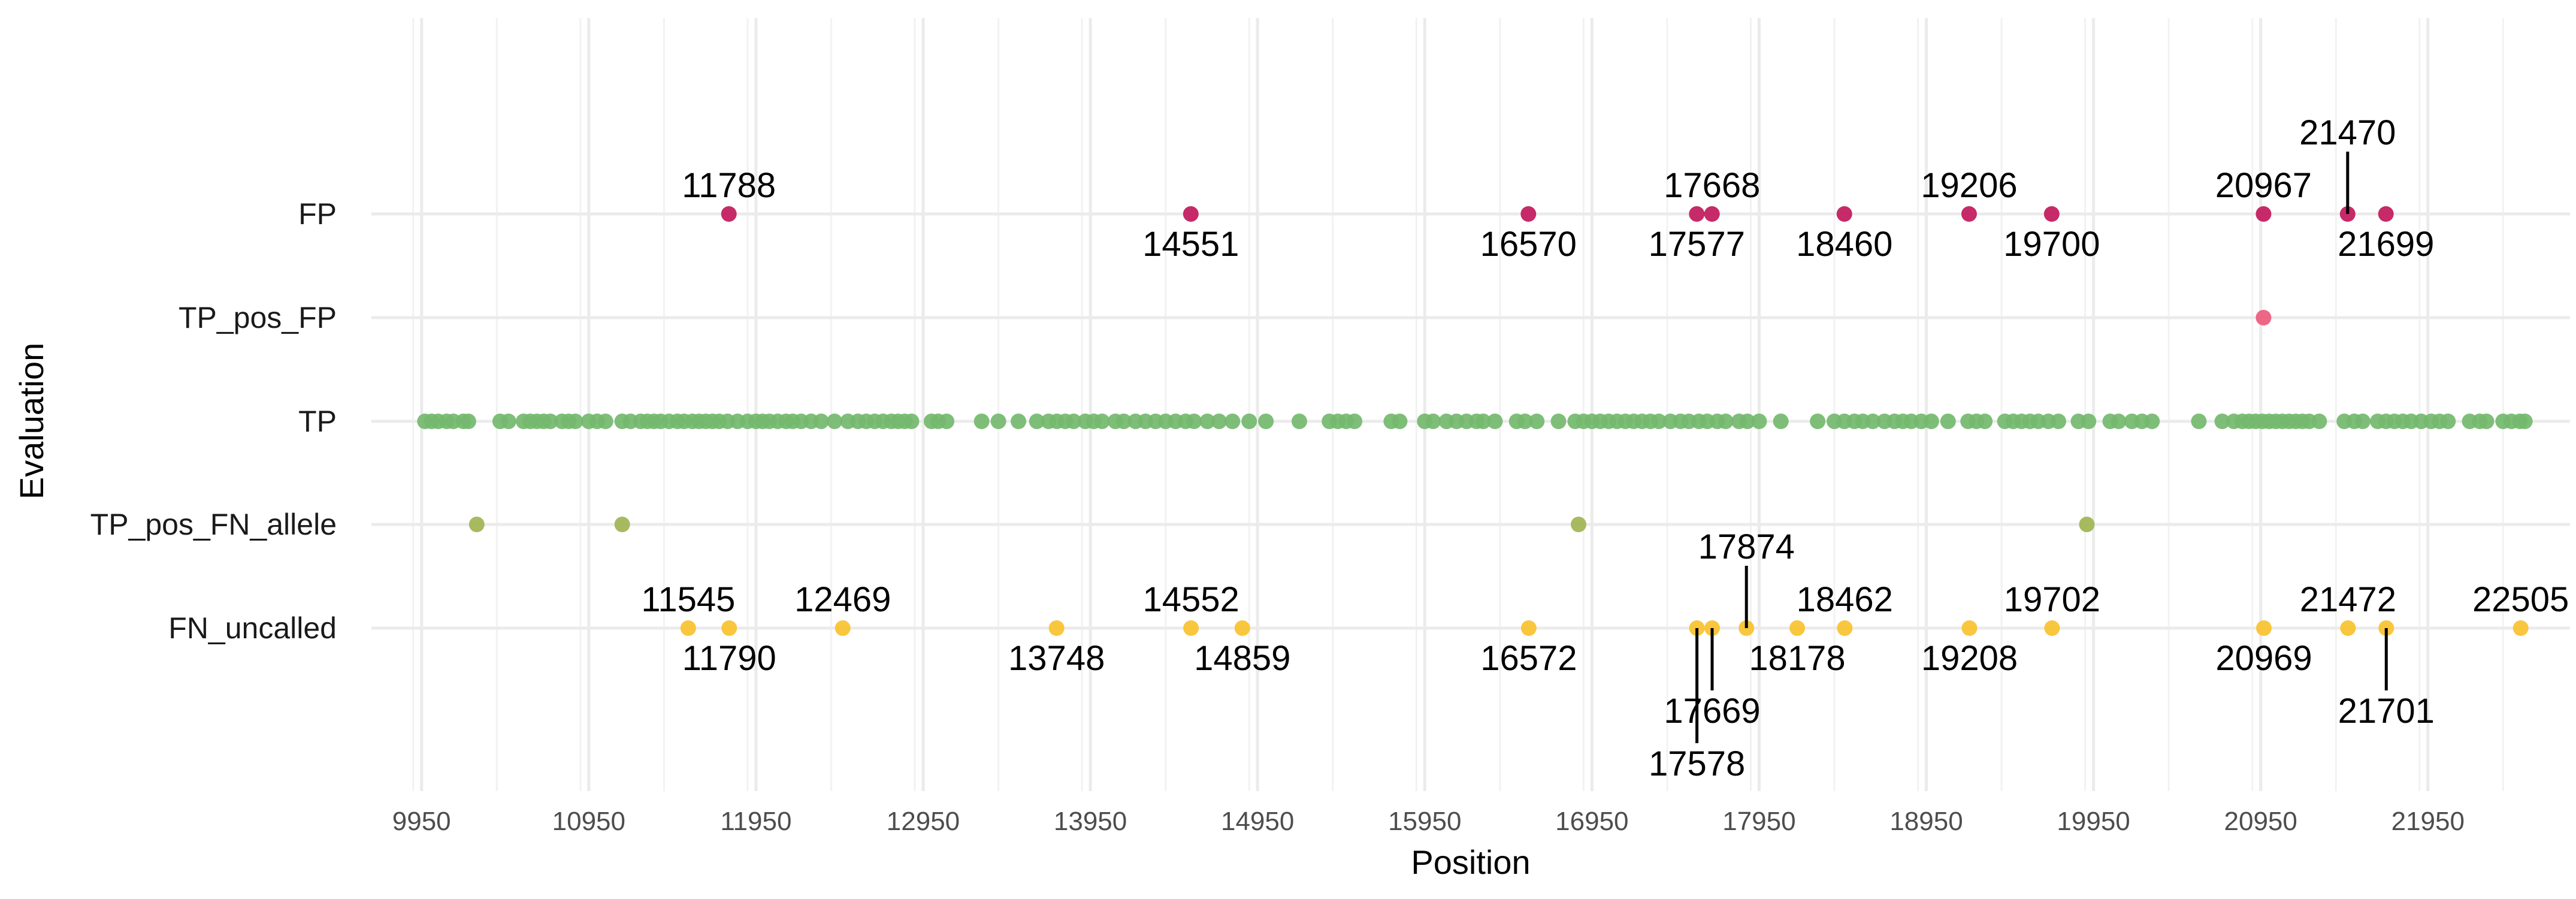 This screenshot has width=2576, height=899. What do you see at coordinates (2052, 599) in the screenshot?
I see `point-label: 19702` at bounding box center [2052, 599].